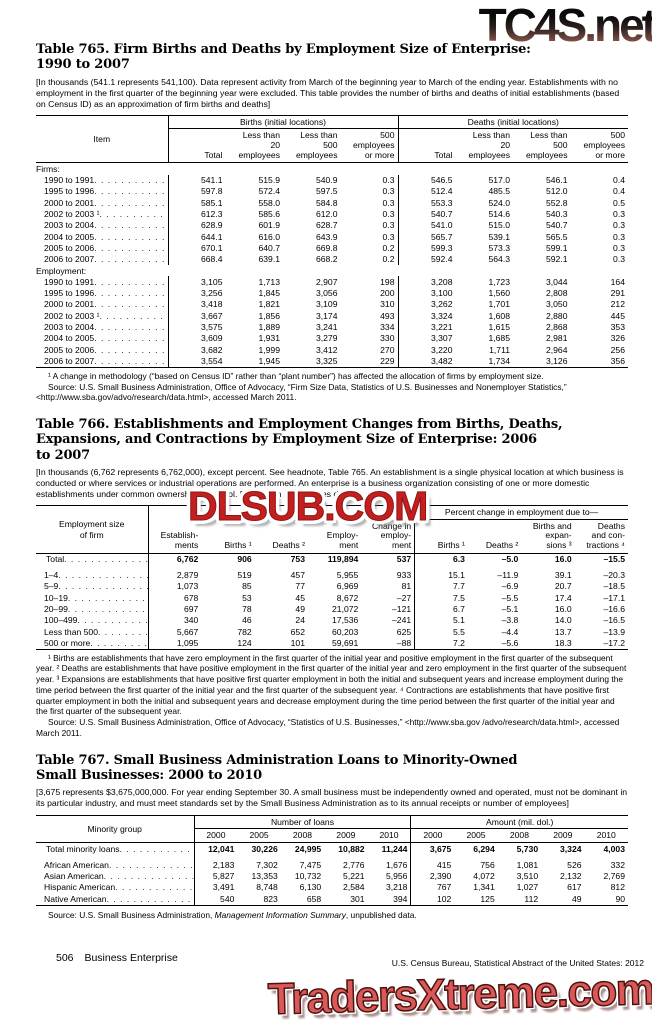  Describe the element at coordinates (102, 180) in the screenshot. I see `row-label: 1990 to 1991` at that location.